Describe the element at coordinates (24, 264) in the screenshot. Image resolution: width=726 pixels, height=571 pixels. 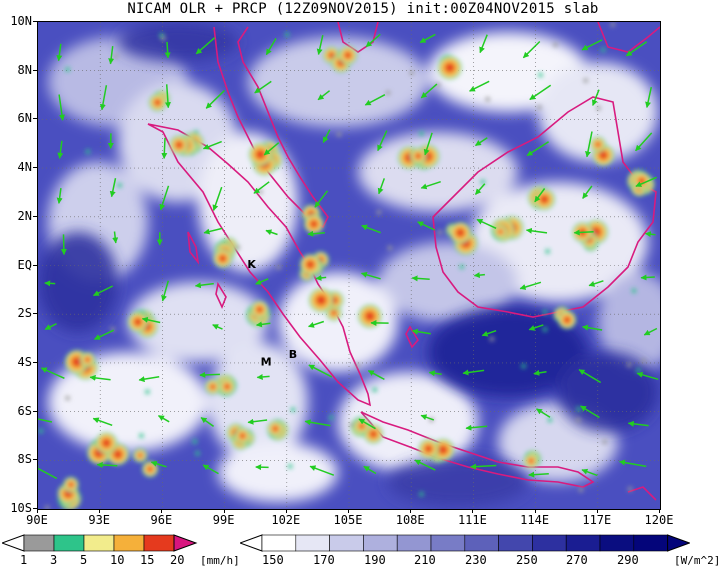
I see `lat-label: EQ` at that location.